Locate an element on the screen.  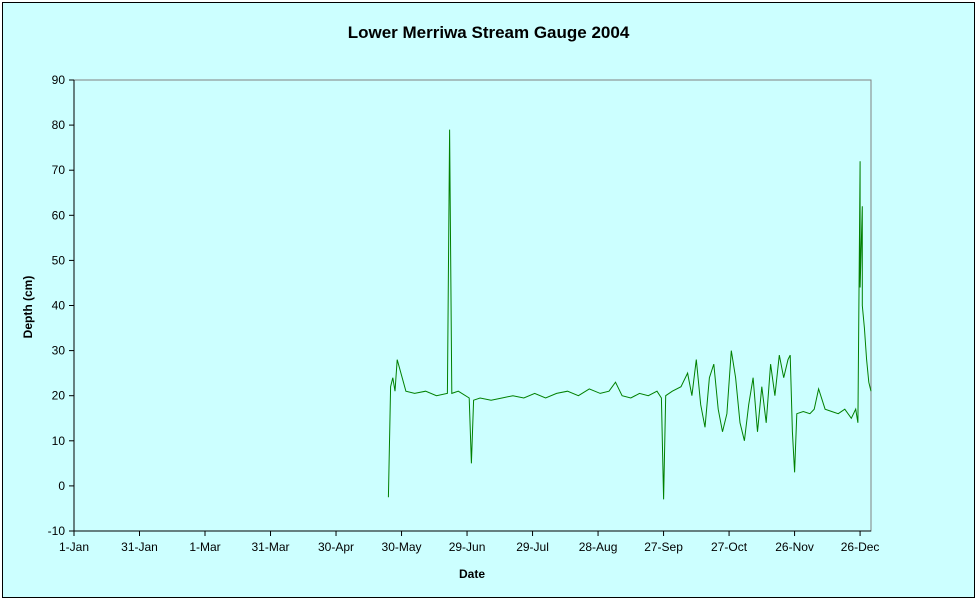
y-tick-label: 90 is located at coordinates (59, 80).